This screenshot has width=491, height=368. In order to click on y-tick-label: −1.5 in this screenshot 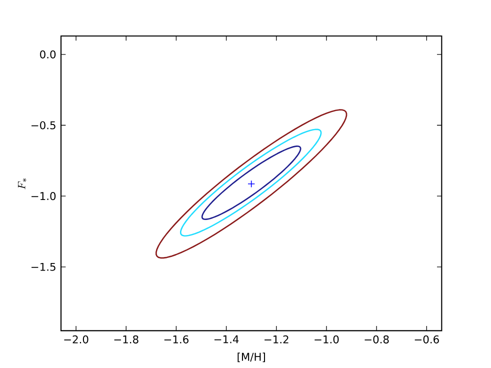, I will do `click(44, 266)`.